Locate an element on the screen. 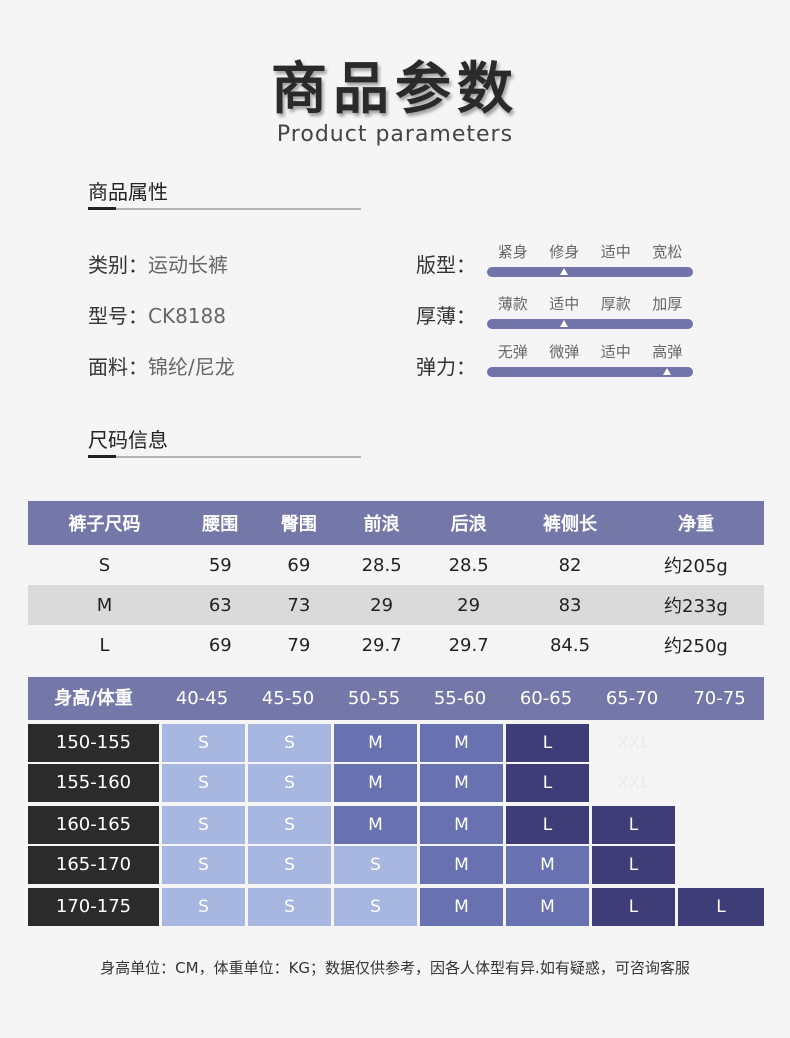 Image resolution: width=790 pixels, height=1038 pixels. chart-row-height: 155-160 is located at coordinates (93, 783).